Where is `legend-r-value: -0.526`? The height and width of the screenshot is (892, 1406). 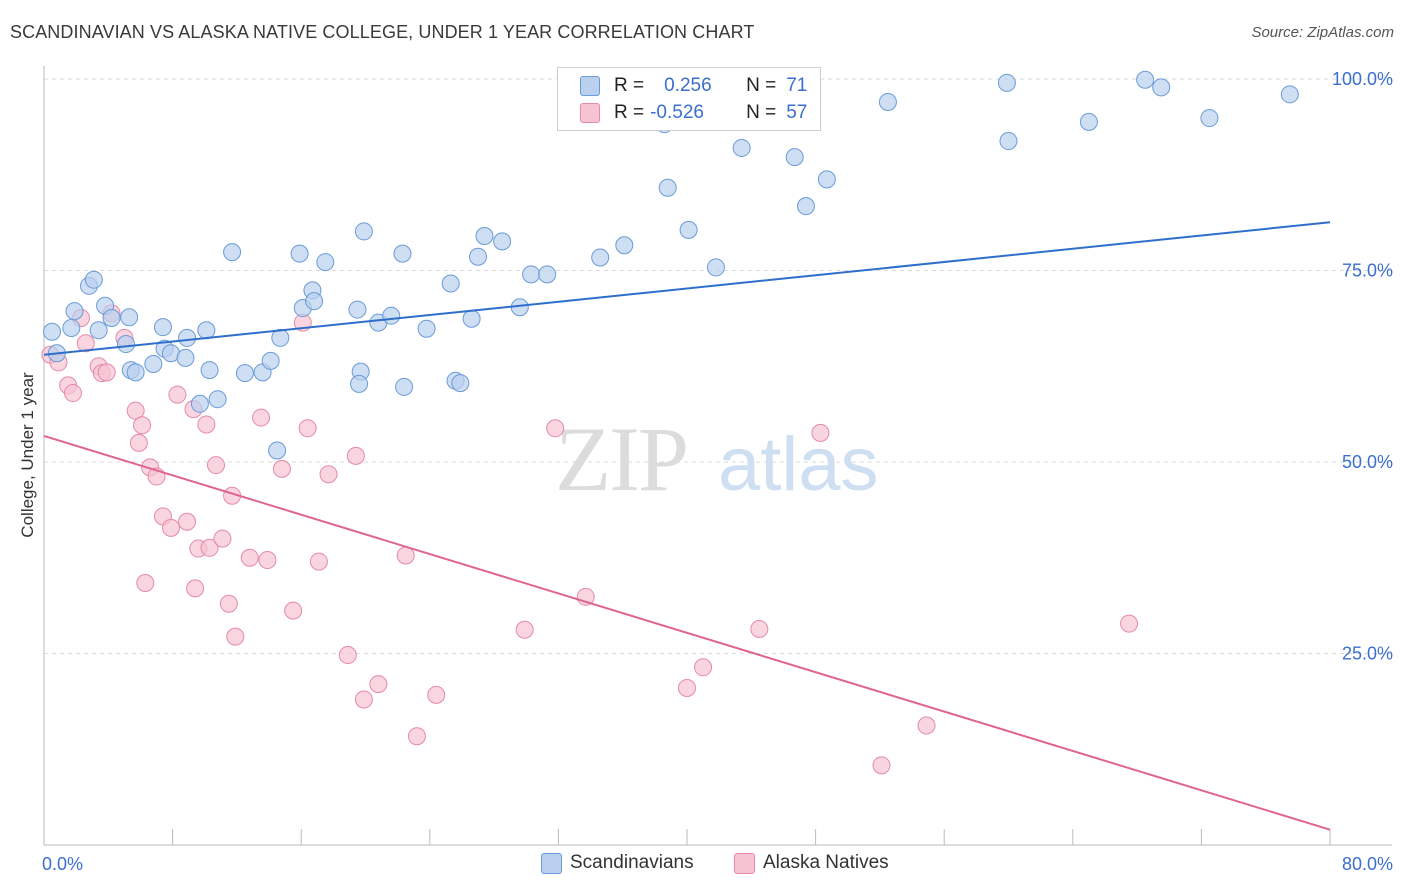 legend-r-value: -0.526 is located at coordinates (677, 112).